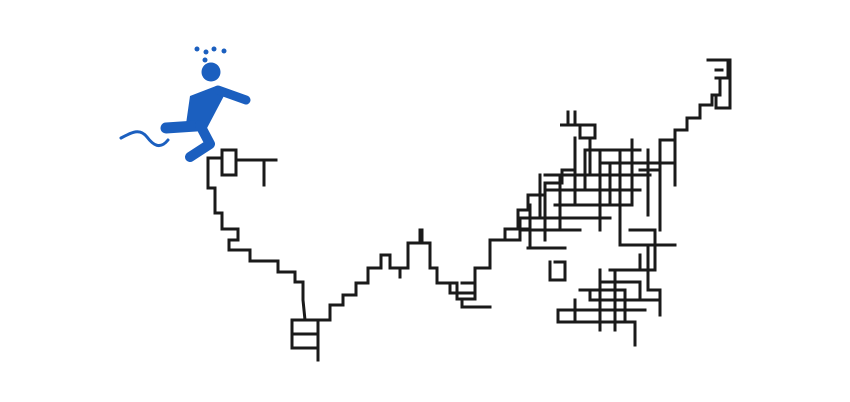  What do you see at coordinates (684, 115) in the screenshot?
I see `walk-segment-right-climb` at bounding box center [684, 115].